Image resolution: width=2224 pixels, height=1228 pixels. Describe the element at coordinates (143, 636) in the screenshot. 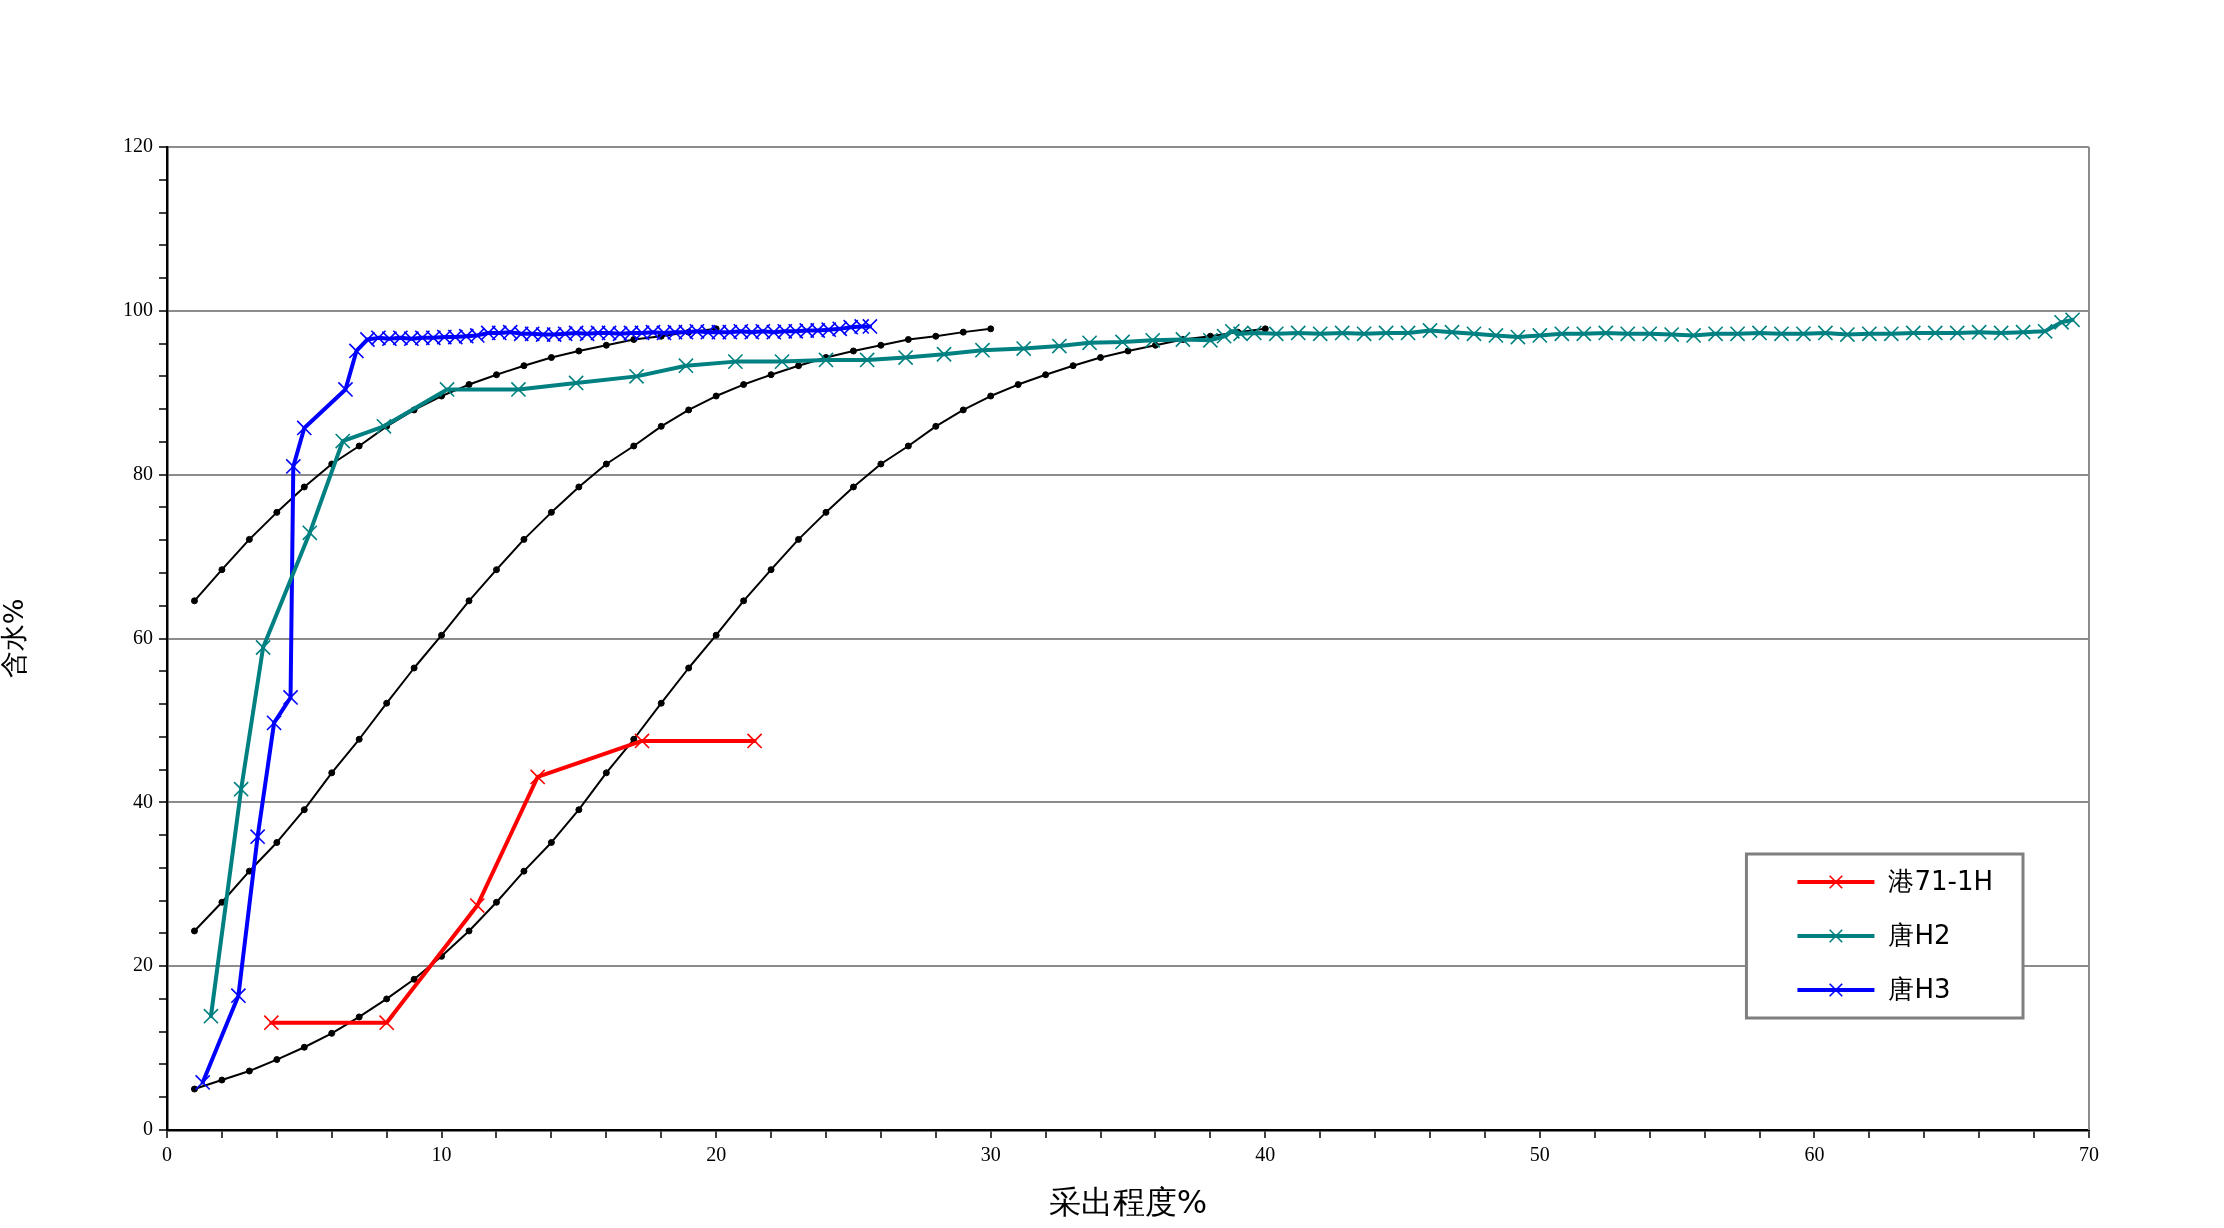

I see `y-tick-label: 60` at that location.